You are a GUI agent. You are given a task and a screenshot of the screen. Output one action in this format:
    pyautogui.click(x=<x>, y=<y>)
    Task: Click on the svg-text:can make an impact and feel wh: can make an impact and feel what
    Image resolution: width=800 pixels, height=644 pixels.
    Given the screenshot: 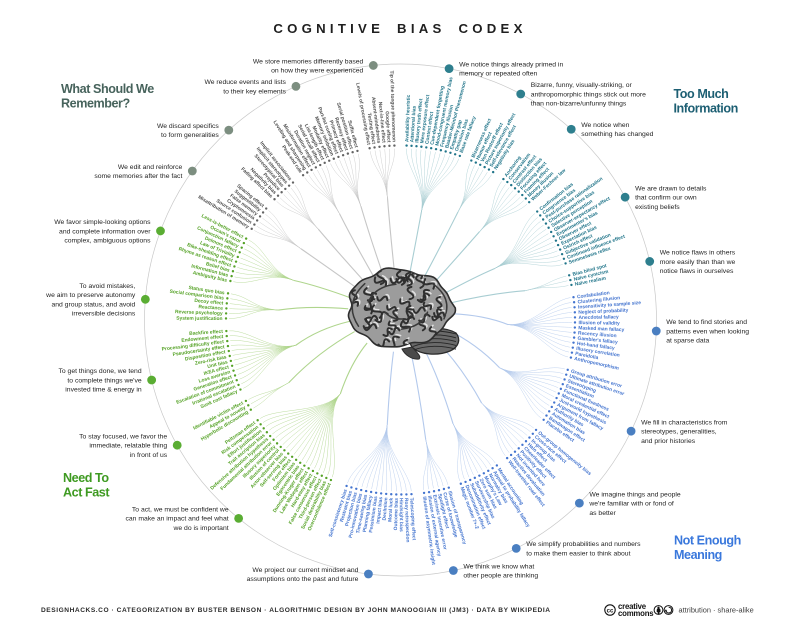 What is the action you would take?
    pyautogui.click(x=176, y=519)
    